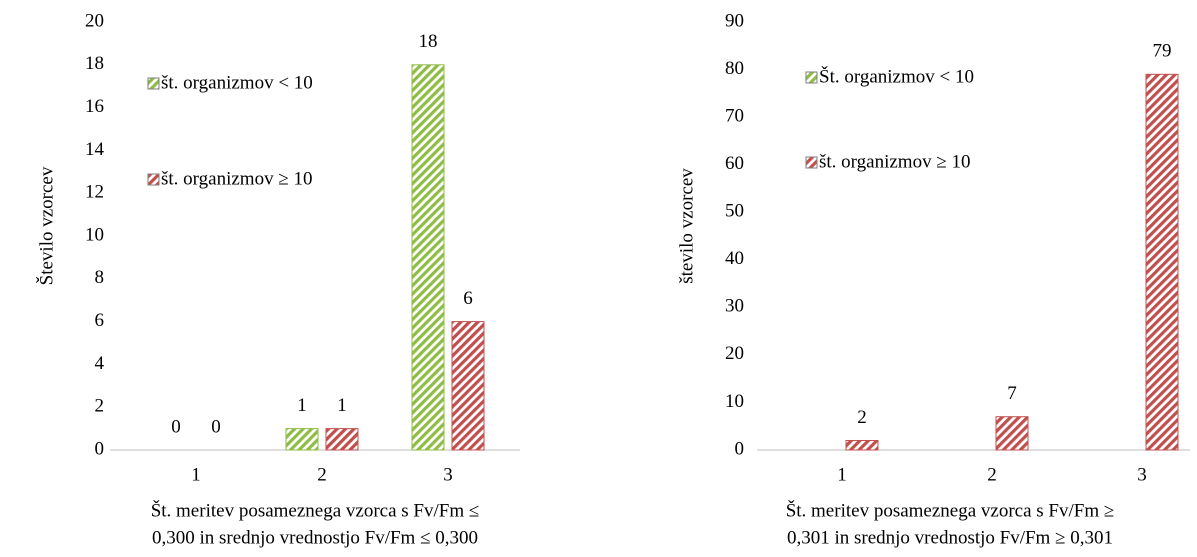 This screenshot has height=557, width=1197. What do you see at coordinates (95, 149) in the screenshot?
I see `y-tick-label: 14` at bounding box center [95, 149].